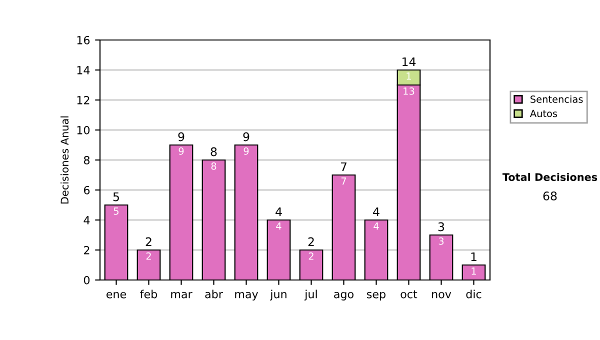  I want to click on x-tick-label: sep, so click(376, 296).